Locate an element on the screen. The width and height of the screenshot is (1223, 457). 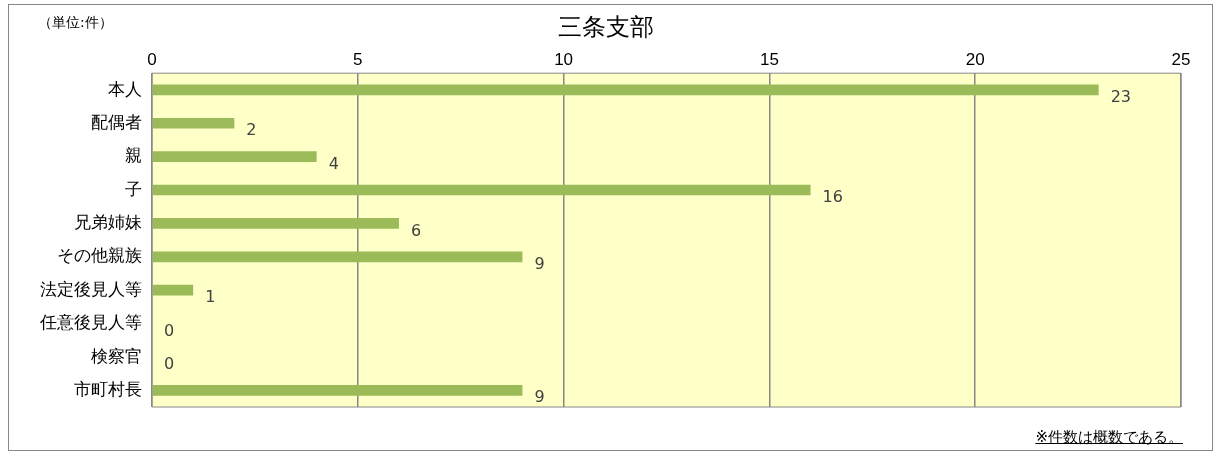
y-tick-label: その他親族 is located at coordinates (99, 256).